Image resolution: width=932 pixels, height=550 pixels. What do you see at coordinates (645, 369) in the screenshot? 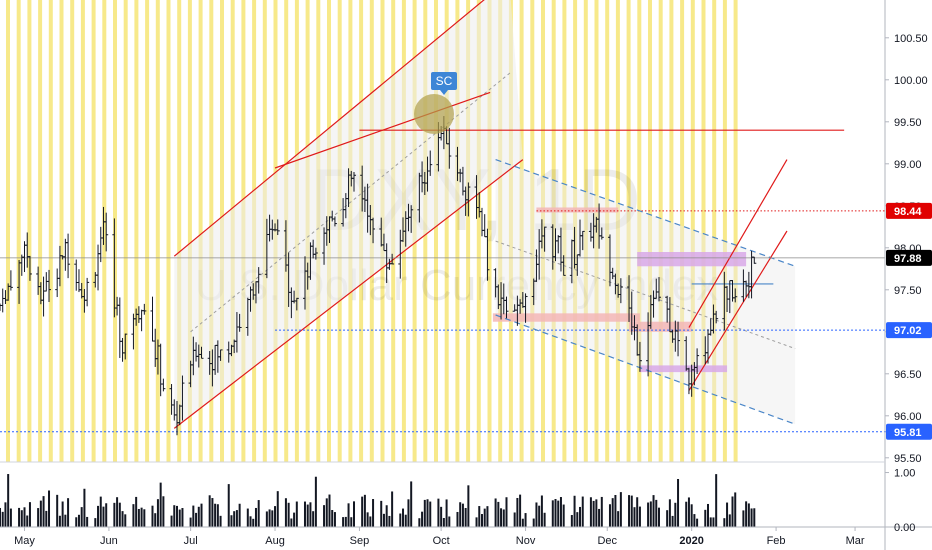
I see `descending-lower-line` at bounding box center [645, 369].